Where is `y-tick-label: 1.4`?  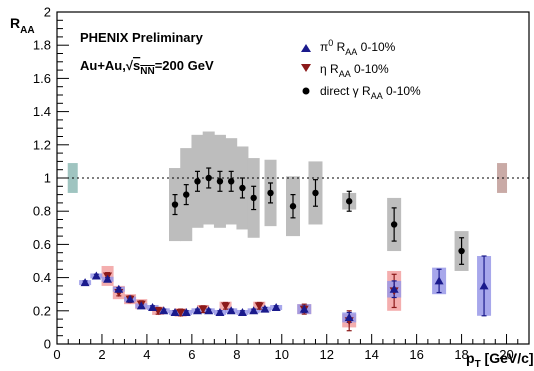
y-tick-label: 1.4 is located at coordinates (42, 111).